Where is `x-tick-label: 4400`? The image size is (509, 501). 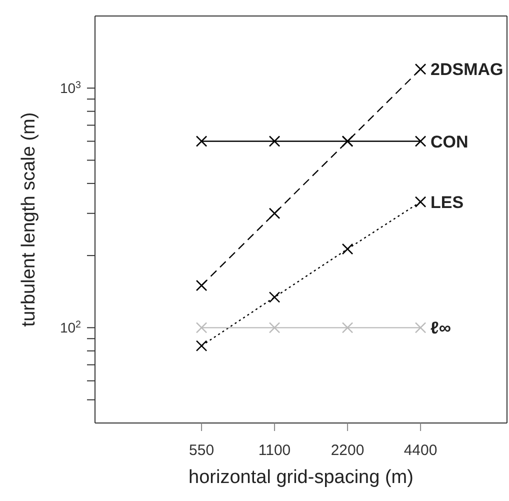
x-tick-label: 4400 is located at coordinates (421, 450).